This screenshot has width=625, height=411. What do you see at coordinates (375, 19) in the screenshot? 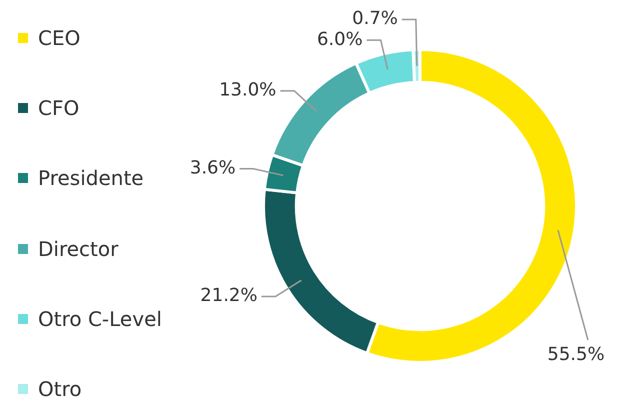
I see `data-label: 0.7%` at bounding box center [375, 19].